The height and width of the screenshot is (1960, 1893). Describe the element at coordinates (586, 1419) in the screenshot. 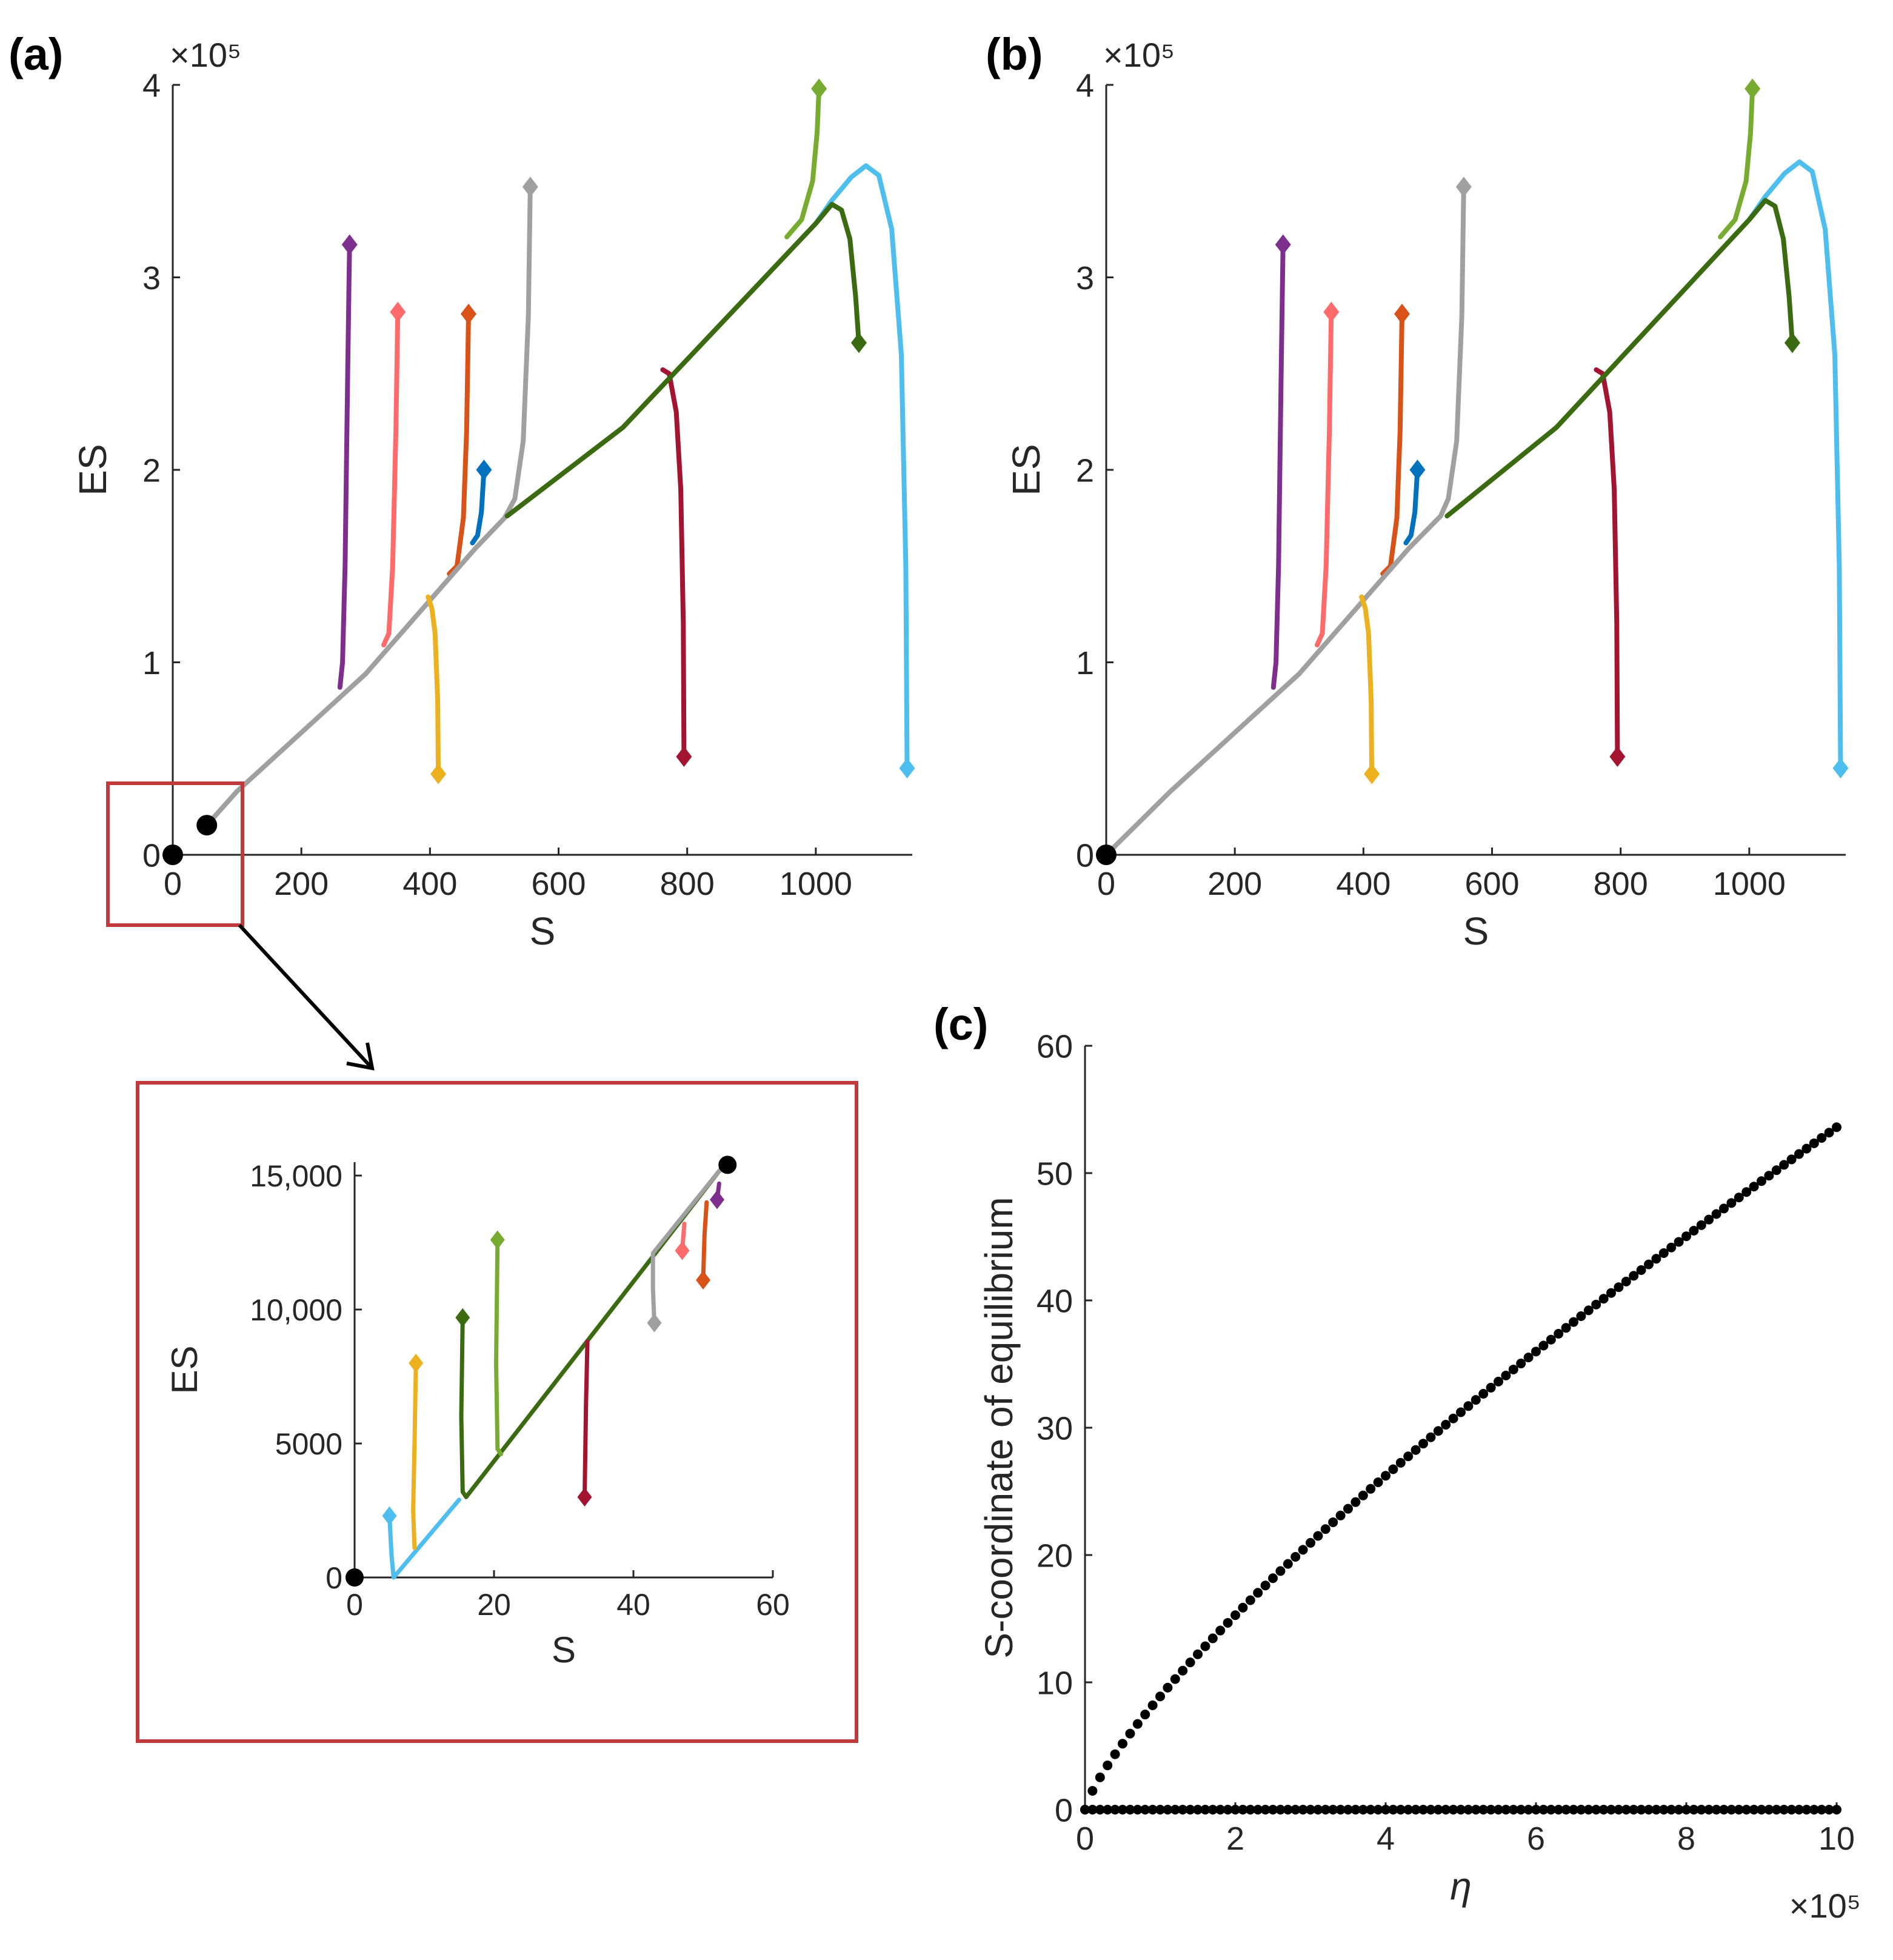

I see `trajectory-crimson` at that location.